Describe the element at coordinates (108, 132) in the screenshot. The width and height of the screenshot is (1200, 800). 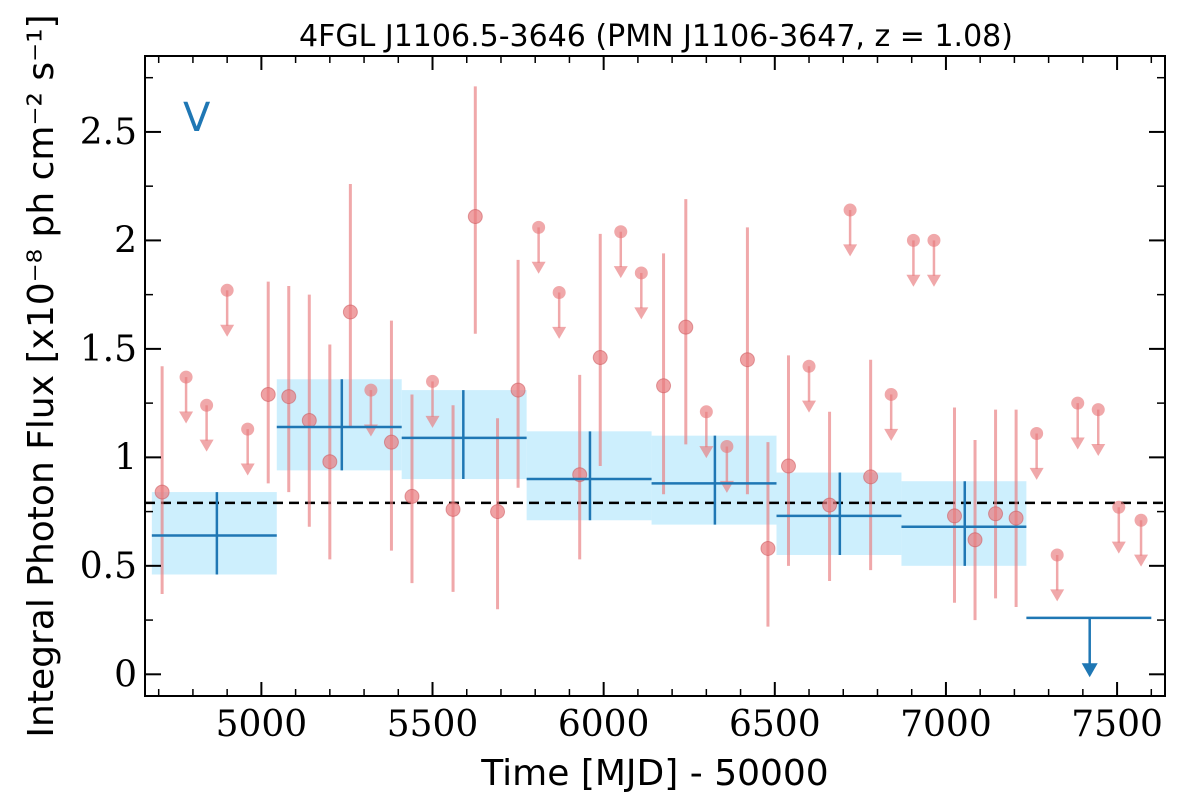
I see `y-tick-label: 2.5` at that location.